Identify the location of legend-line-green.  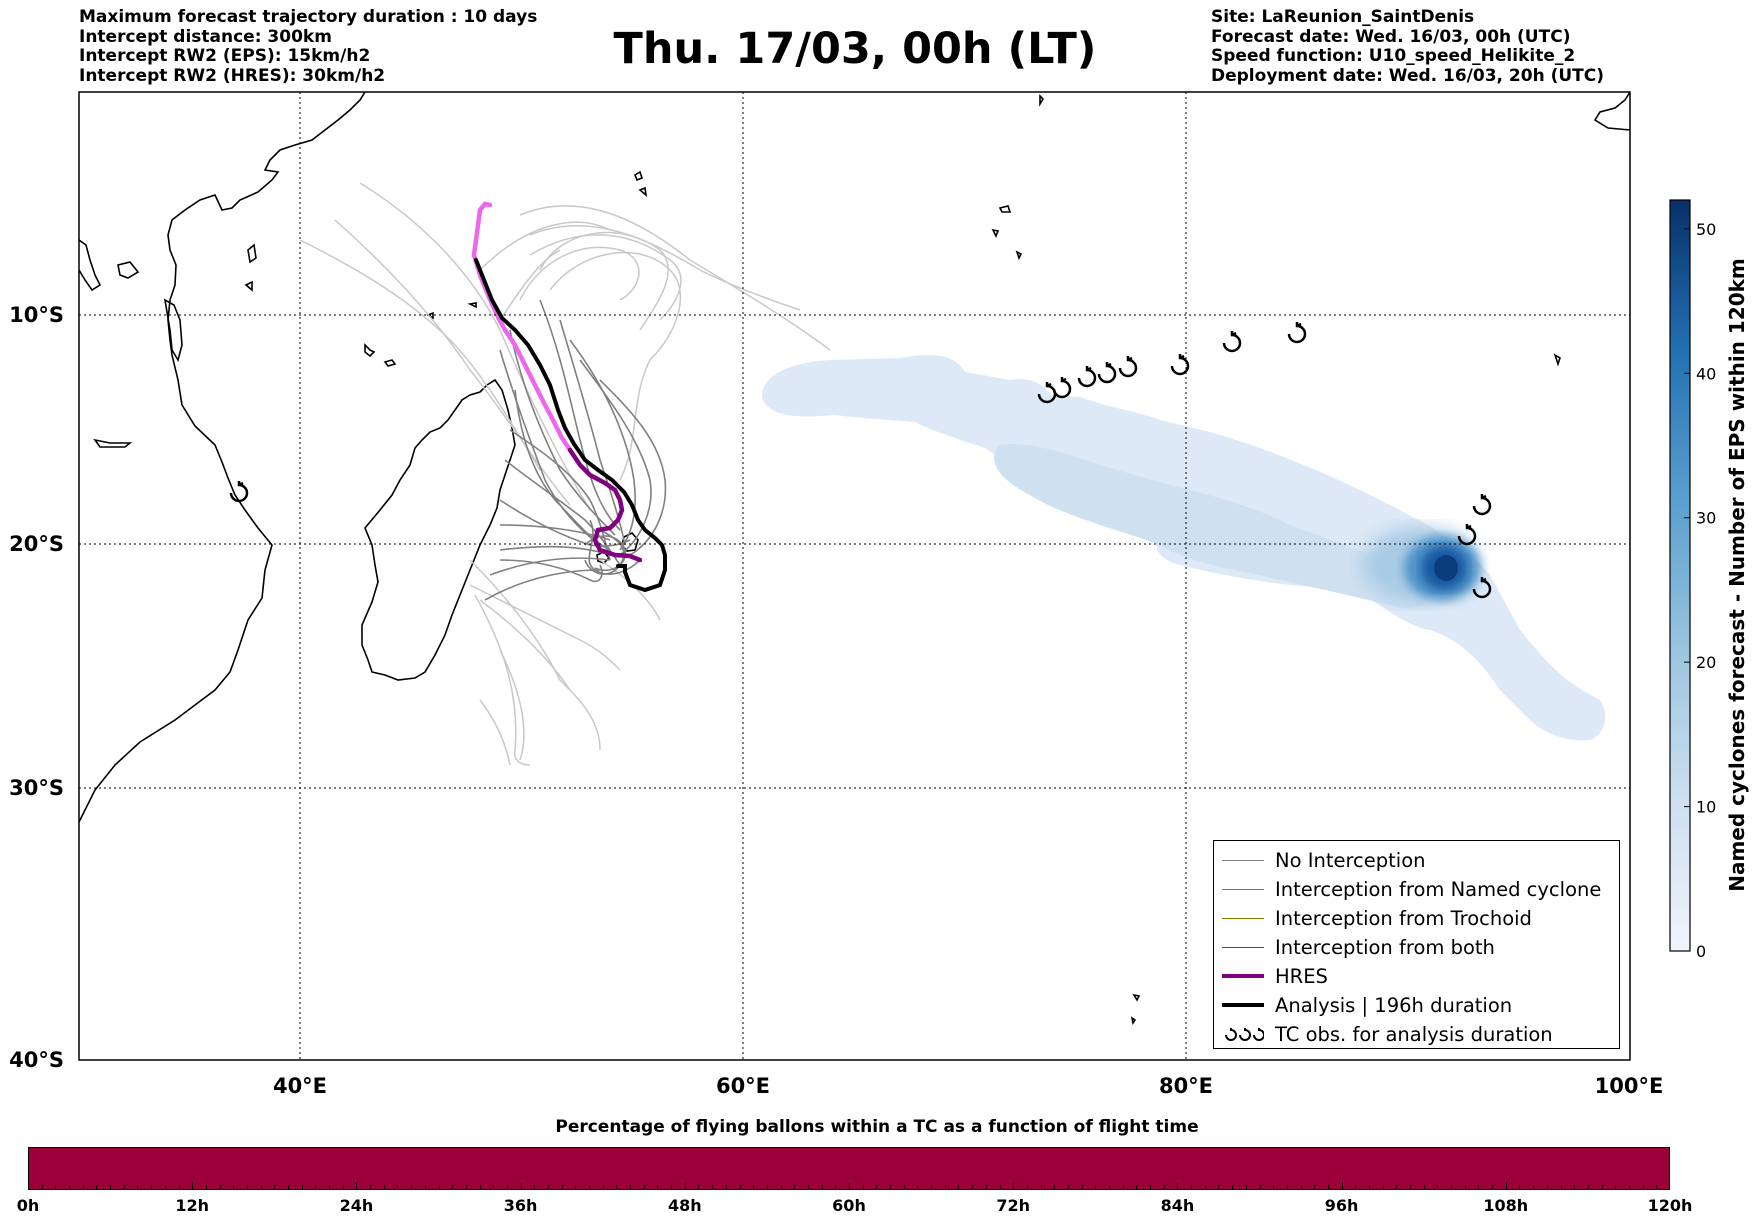
(1243, 947).